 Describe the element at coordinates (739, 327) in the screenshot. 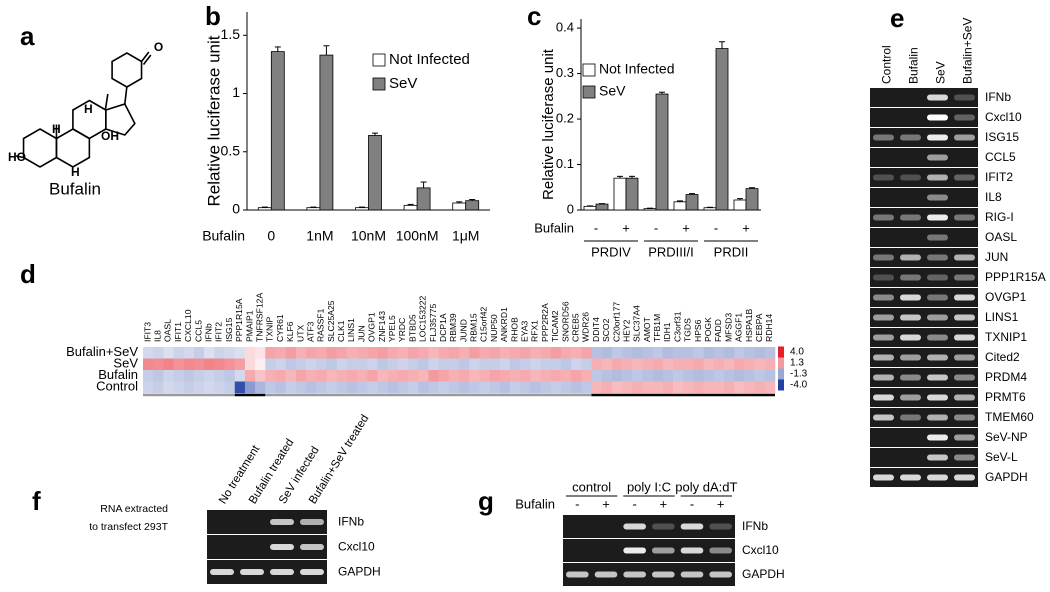

I see `gene-label: AGGF1` at that location.